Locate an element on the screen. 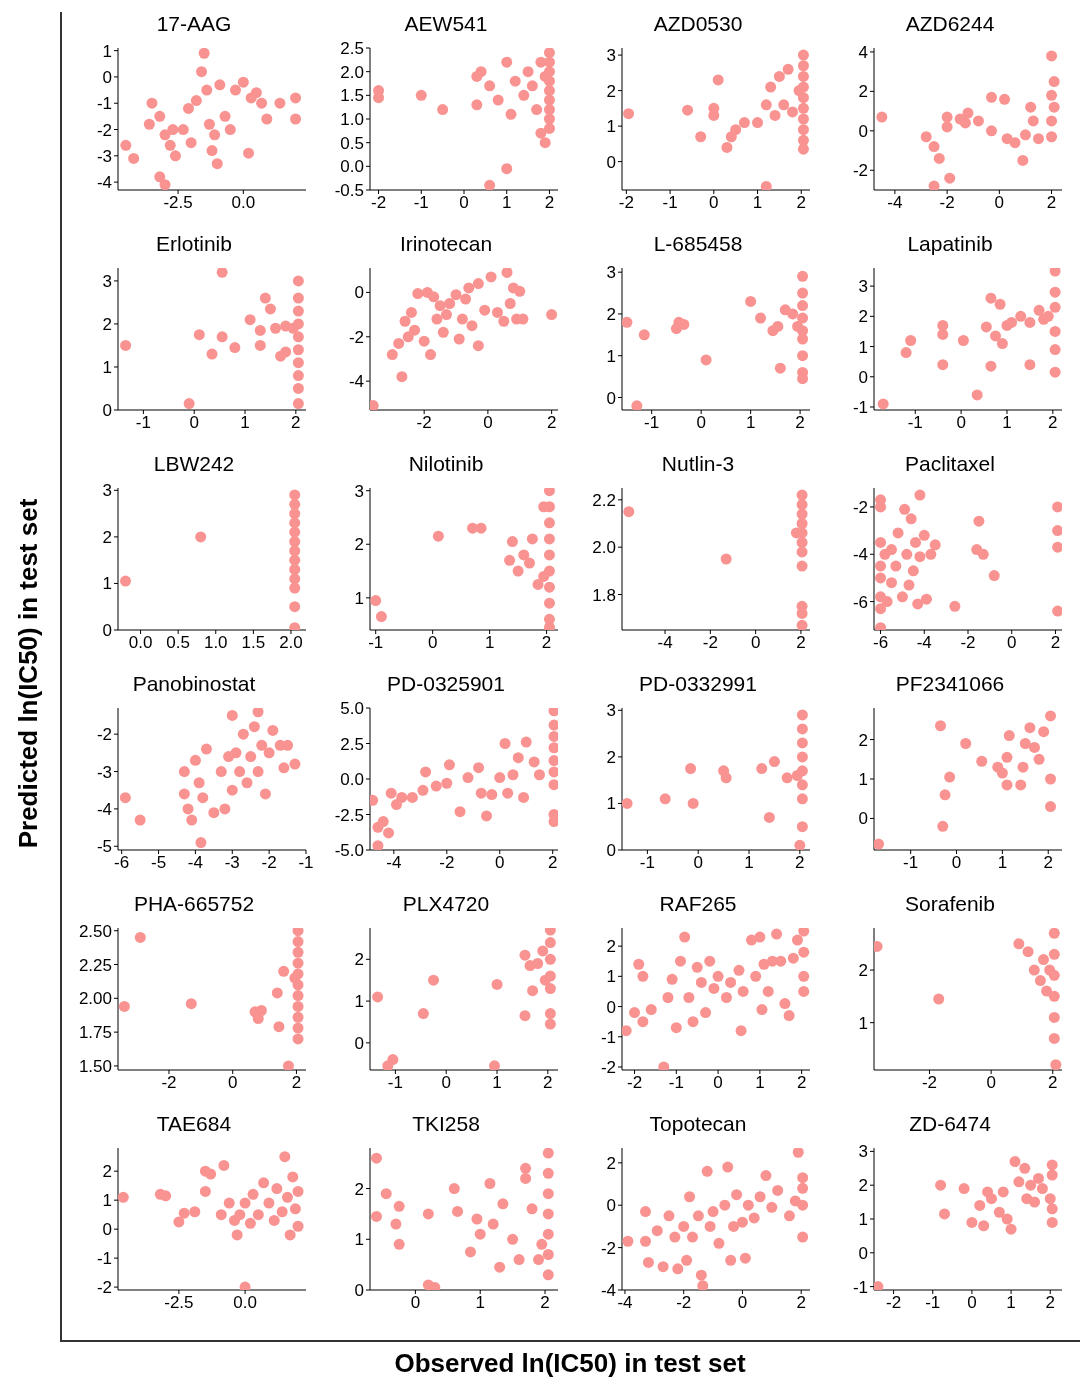 The image size is (1088, 1398). y-tick-label: 0 is located at coordinates (863, 1253).